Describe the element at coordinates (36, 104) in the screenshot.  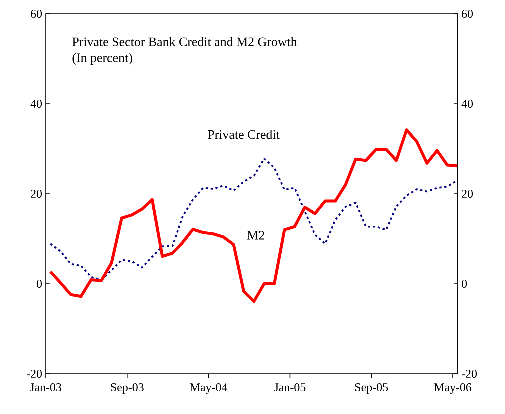
I see `y-tick-label: 40` at that location.